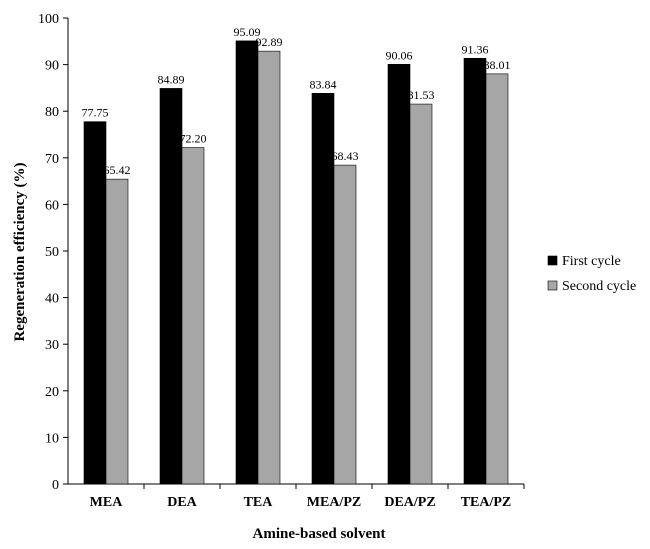 Image resolution: width=650 pixels, height=549 pixels. I want to click on x-tick-label: TEA/PZ, so click(486, 502).